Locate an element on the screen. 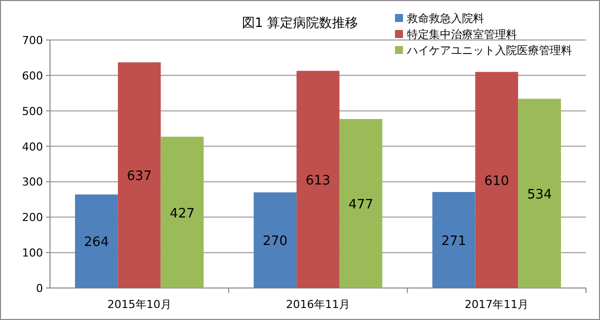 This screenshot has height=320, width=600. legend-label: 救命救急入院料 is located at coordinates (445, 18).